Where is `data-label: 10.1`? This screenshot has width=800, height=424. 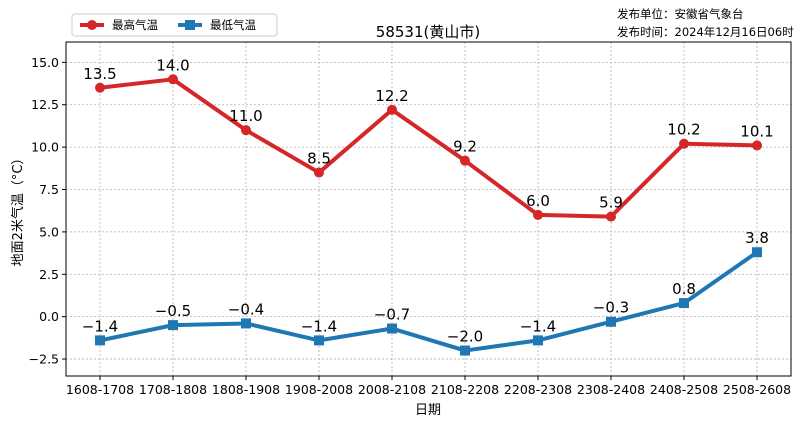 data-label: 10.1 is located at coordinates (756, 131).